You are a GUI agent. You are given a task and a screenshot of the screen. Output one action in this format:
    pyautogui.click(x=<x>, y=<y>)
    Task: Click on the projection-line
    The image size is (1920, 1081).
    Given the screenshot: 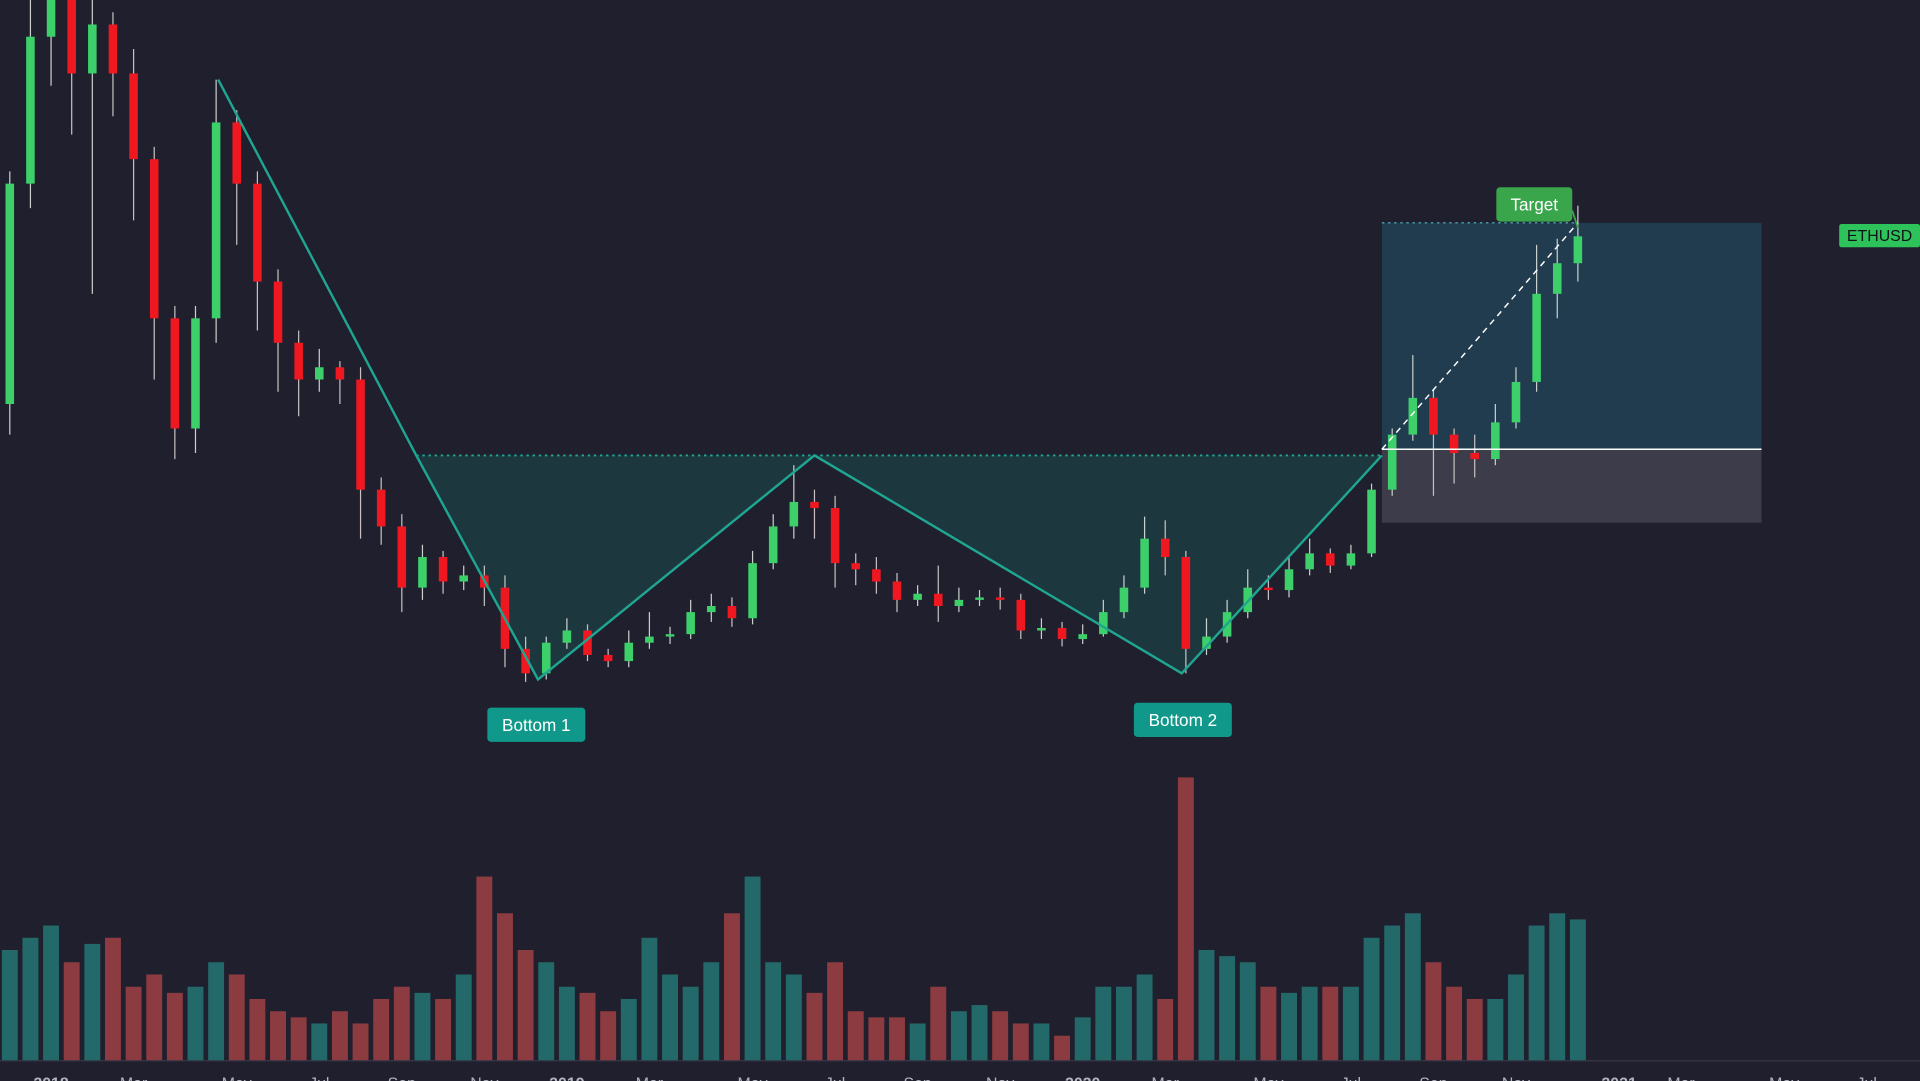 What is the action you would take?
    pyautogui.click(x=1480, y=336)
    